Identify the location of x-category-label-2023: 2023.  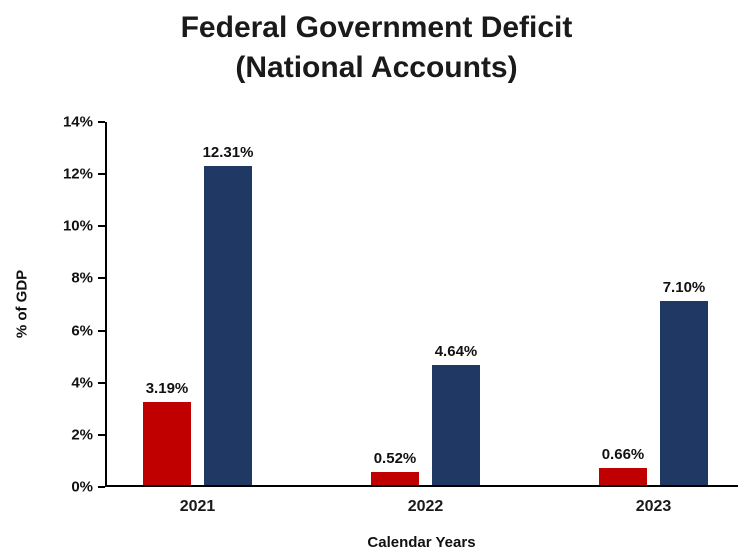
(653, 506).